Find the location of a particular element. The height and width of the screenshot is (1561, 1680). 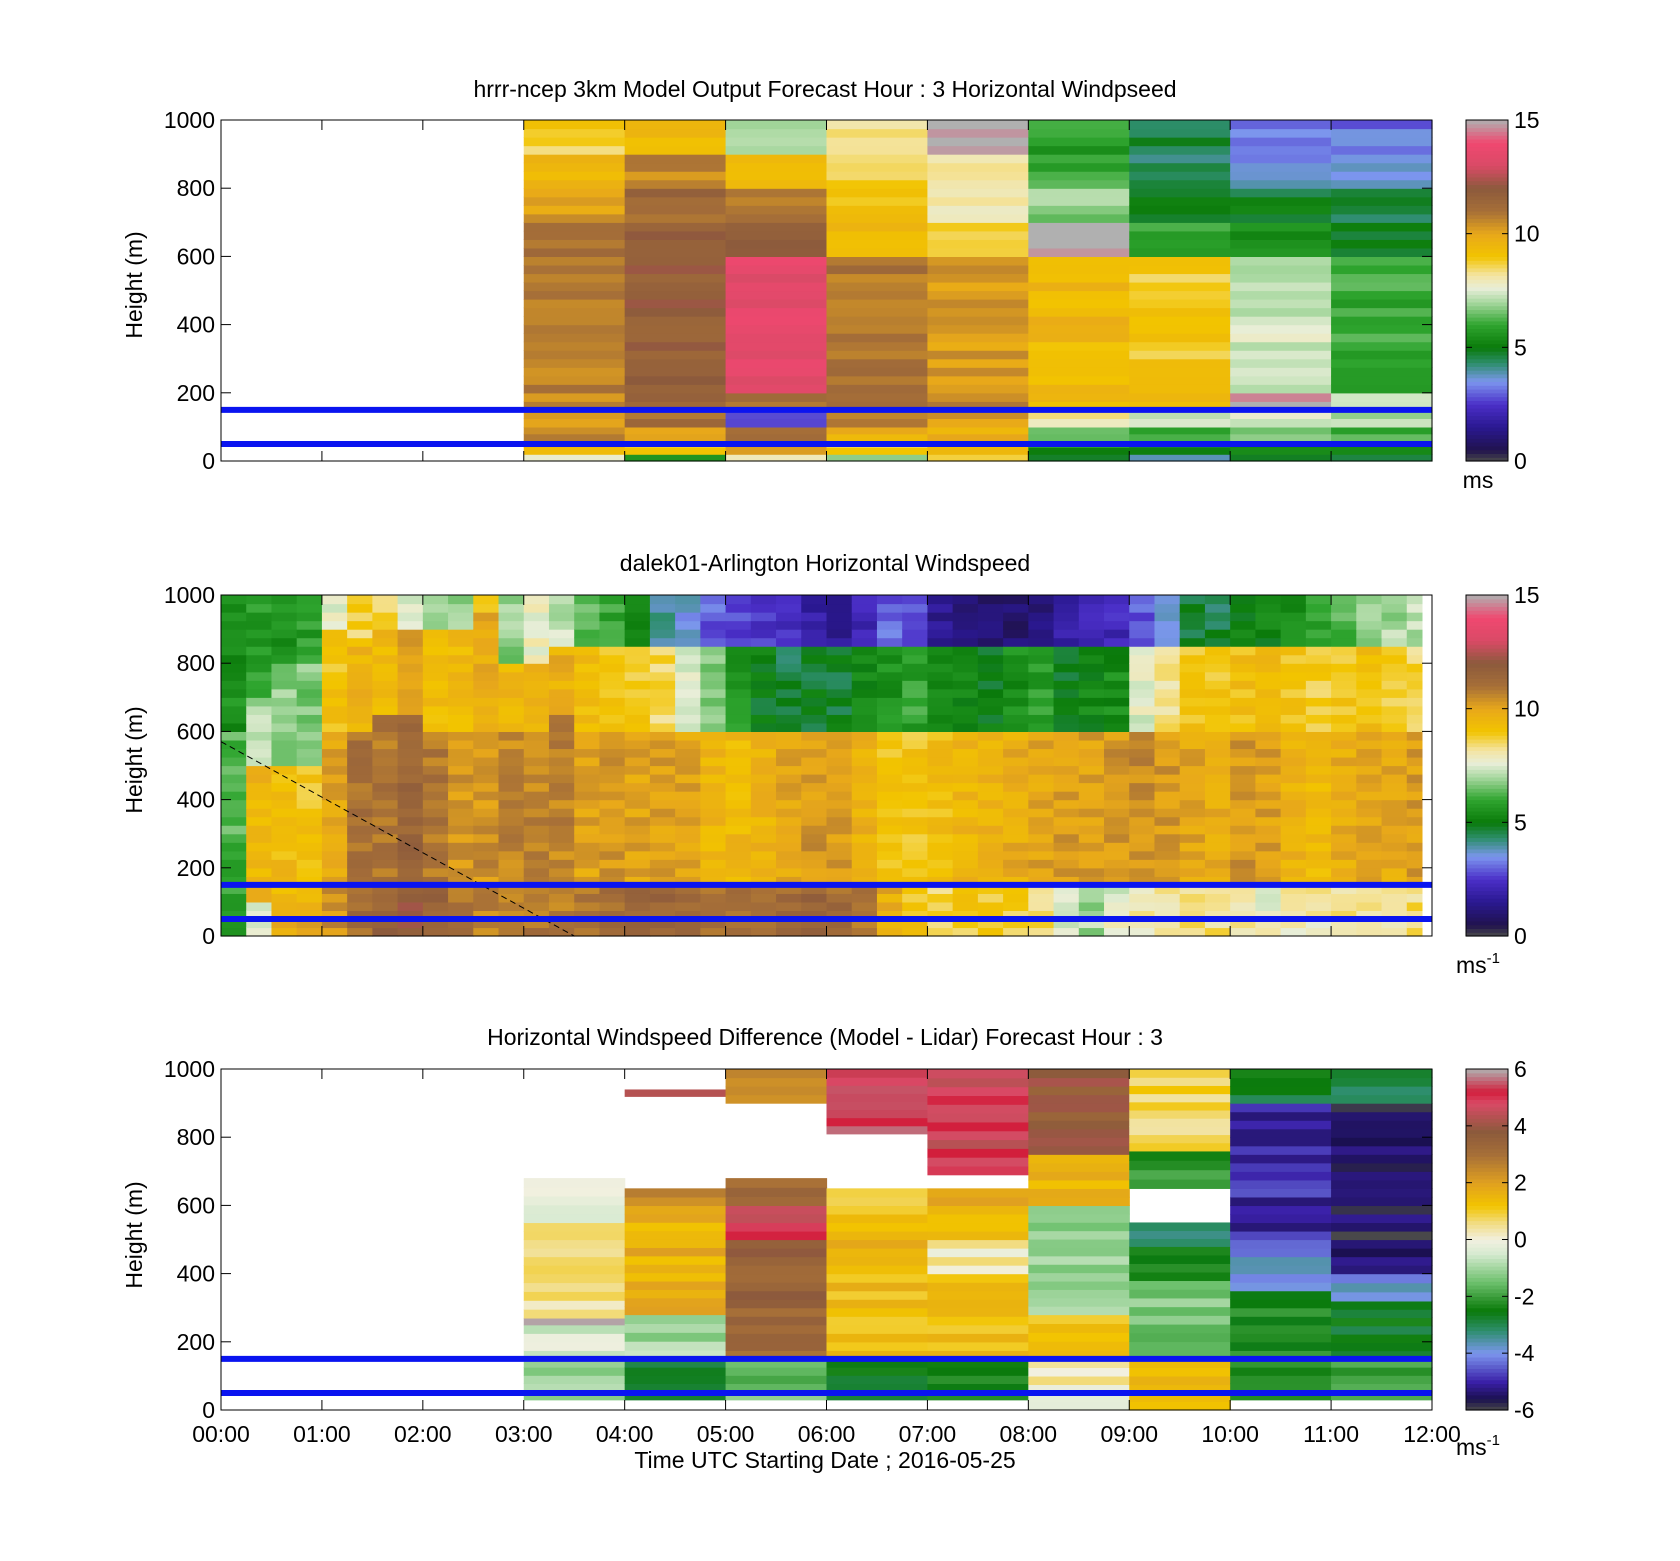

y-tick-label: 800 is located at coordinates (196, 188).